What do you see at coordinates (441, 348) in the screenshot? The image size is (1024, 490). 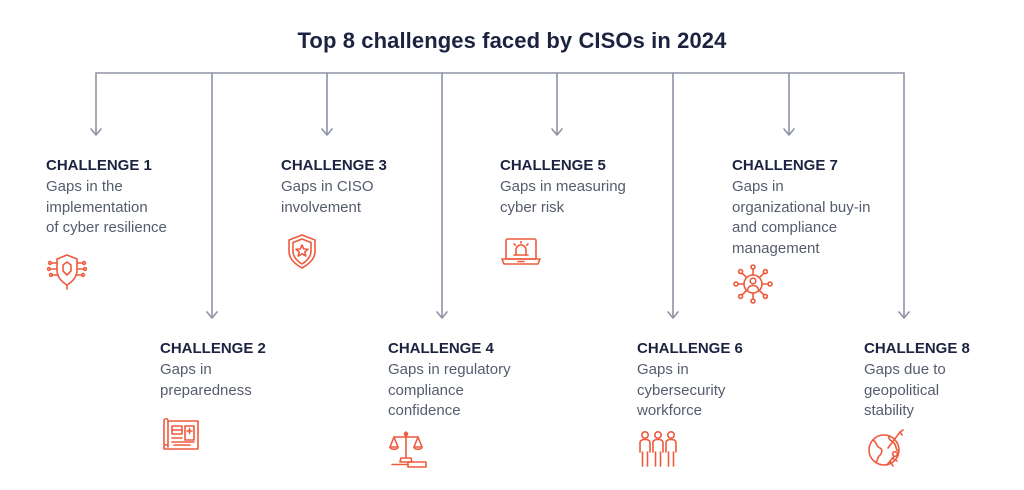 I see `challenge-heading: CHALLENGE 4` at bounding box center [441, 348].